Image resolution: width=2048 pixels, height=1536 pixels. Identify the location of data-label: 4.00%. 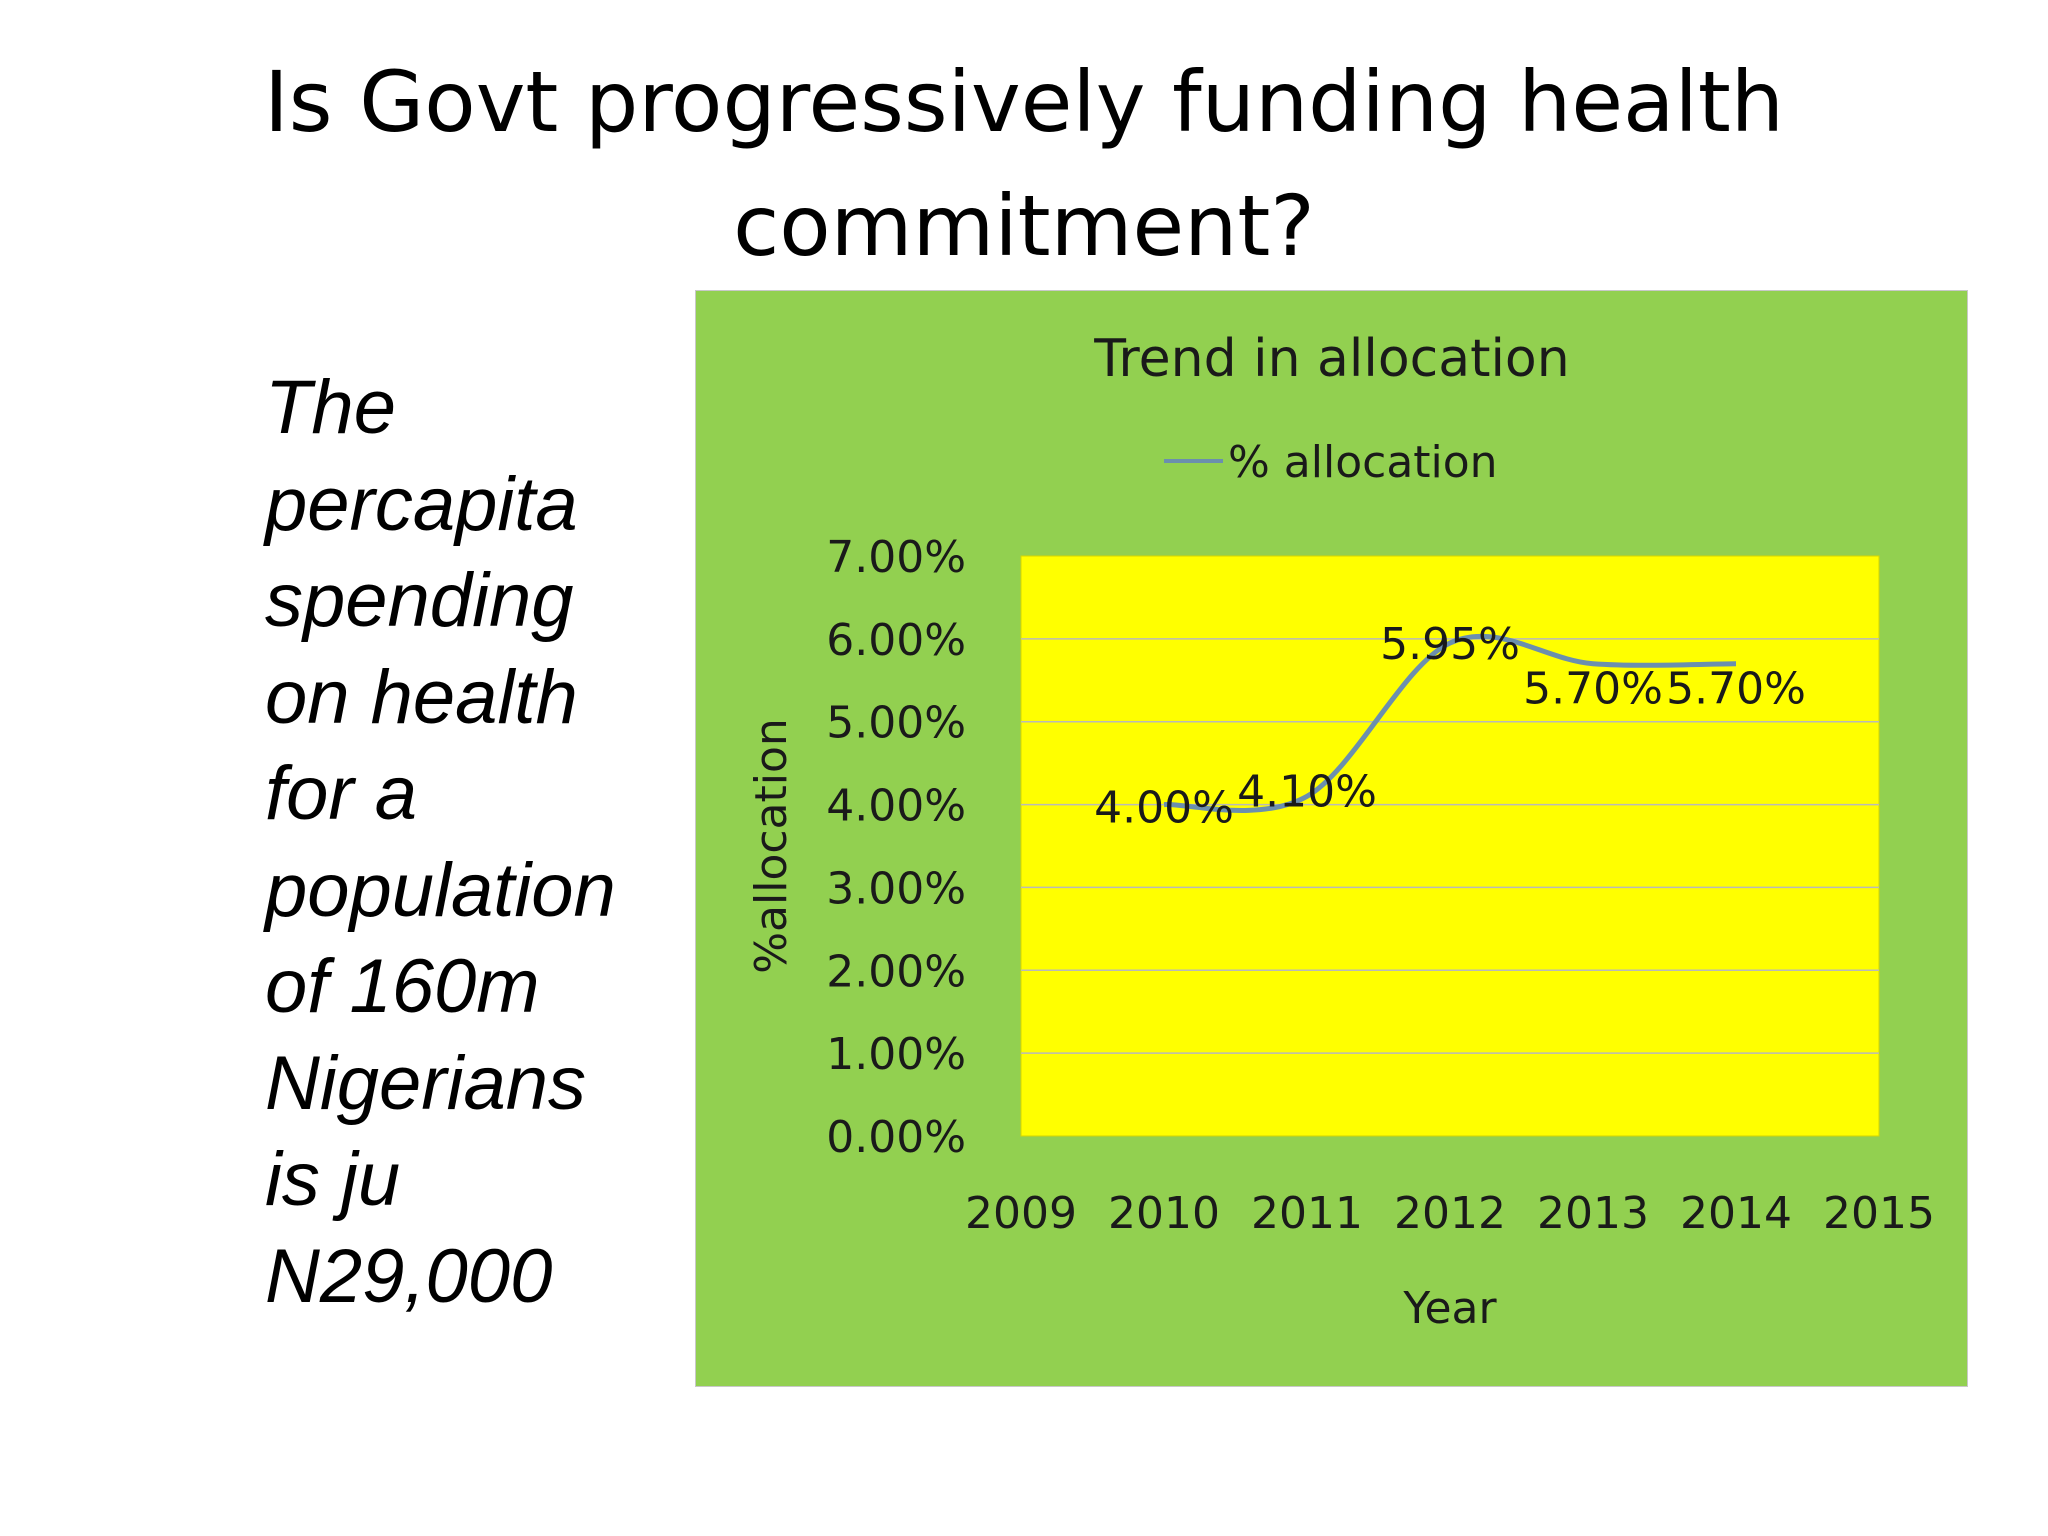
(1164, 808).